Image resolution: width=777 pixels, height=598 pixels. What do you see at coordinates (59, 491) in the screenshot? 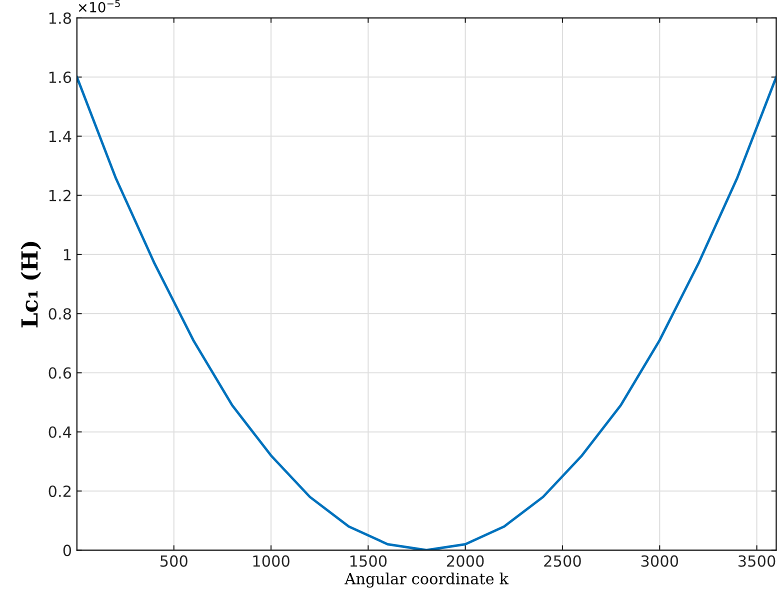
I see `y-tick-label: 0.2` at bounding box center [59, 491].